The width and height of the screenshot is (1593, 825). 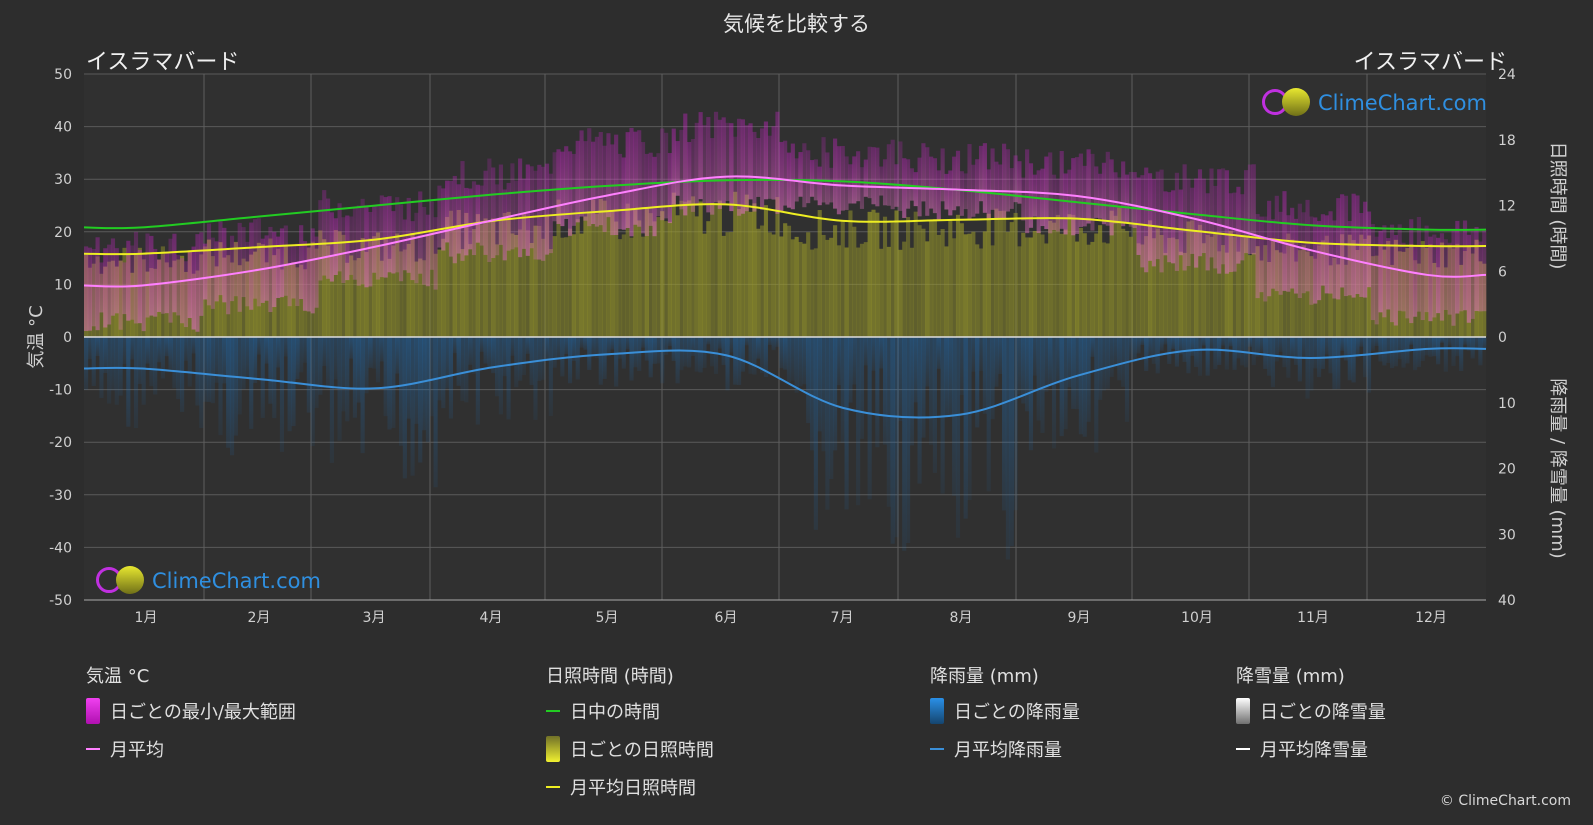 I want to click on x-tick-label: 1月, so click(x=146, y=618).